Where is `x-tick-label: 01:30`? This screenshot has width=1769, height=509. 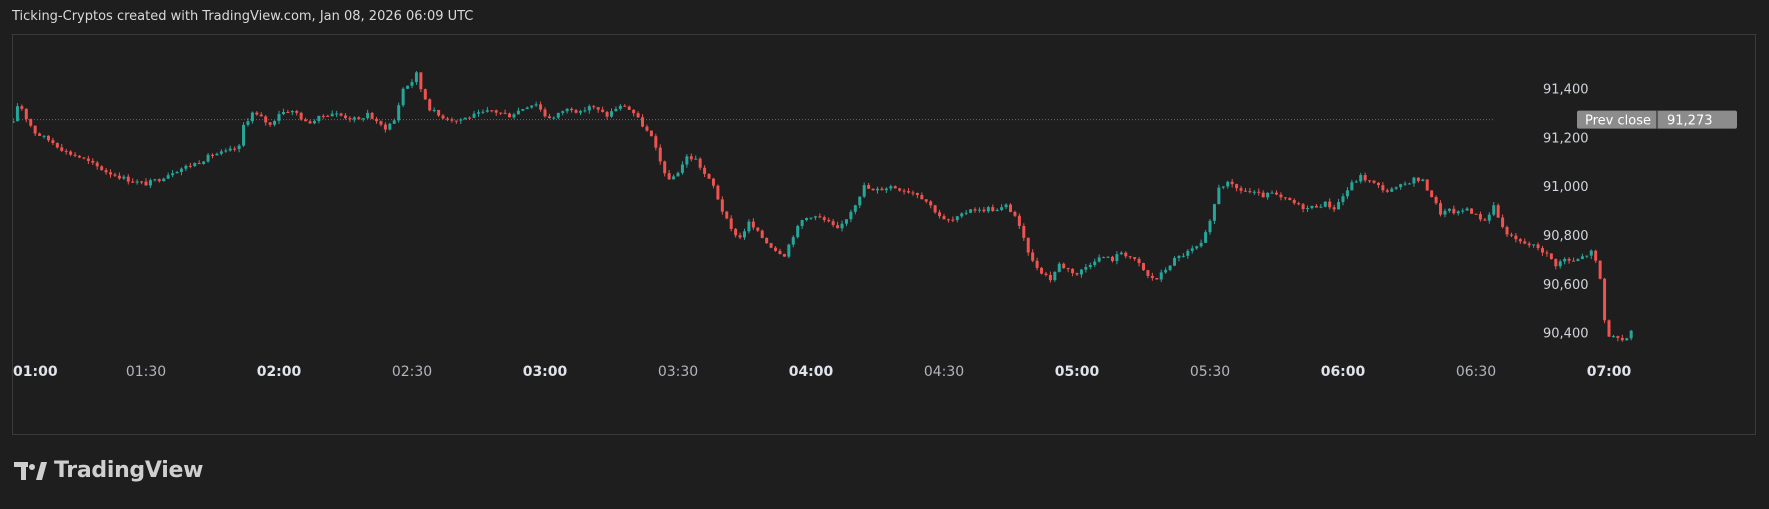 x-tick-label: 01:30 is located at coordinates (146, 372).